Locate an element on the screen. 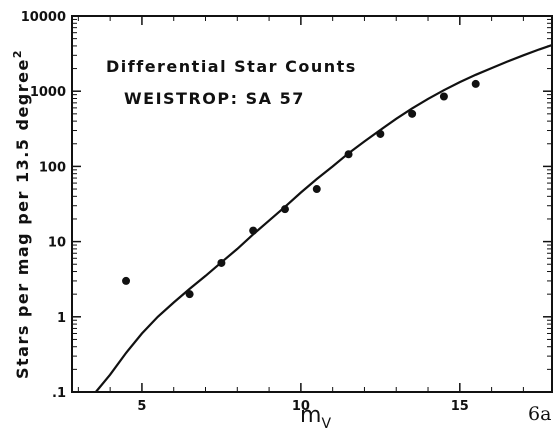 The width and height of the screenshot is (560, 436). y-axis-label: Stars per mag per 13.5 degree2 is located at coordinates (21, 214).